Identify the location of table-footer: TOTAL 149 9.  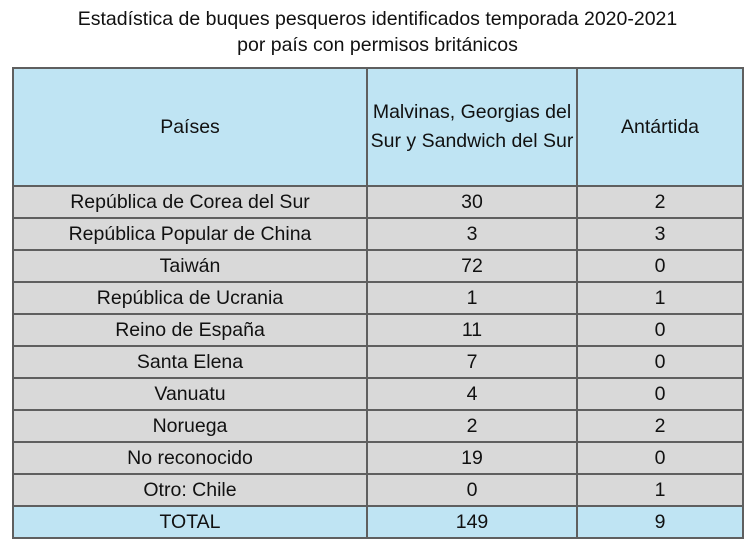
(378, 522).